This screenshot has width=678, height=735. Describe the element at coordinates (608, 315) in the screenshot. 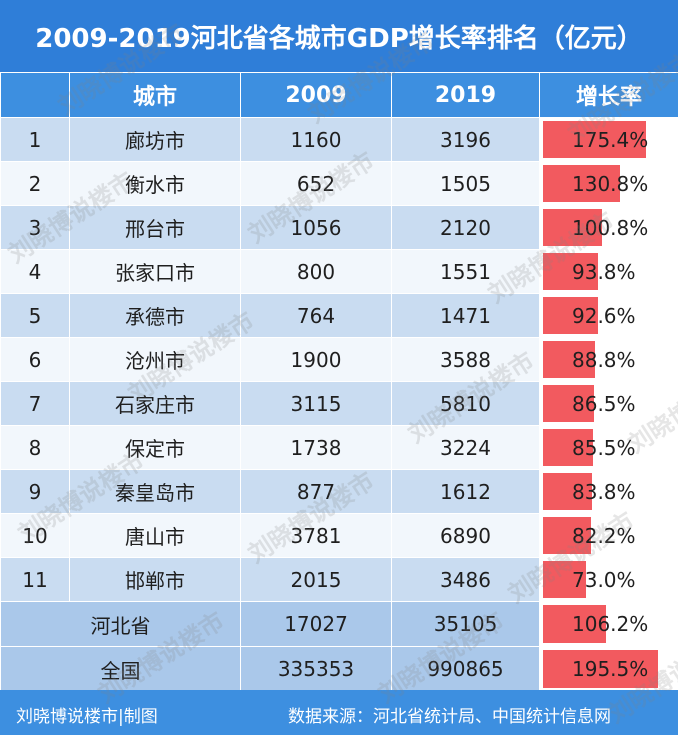

I see `growth-cell: 92.6%` at that location.